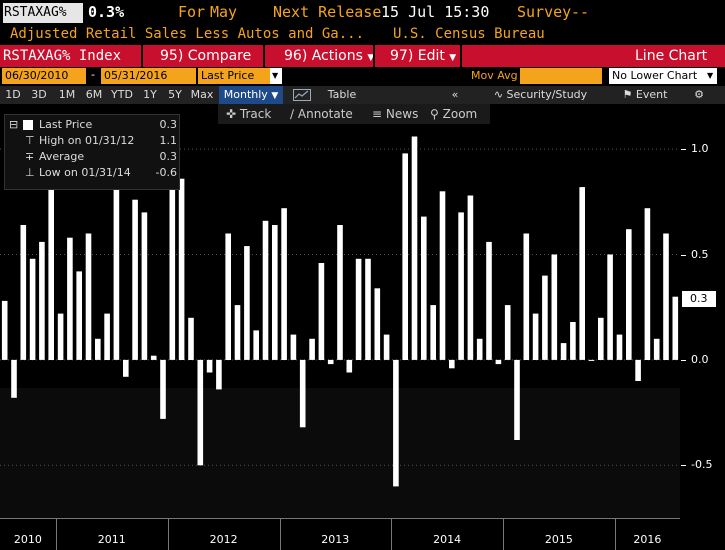 Image resolution: width=725 pixels, height=550 pixels. Describe the element at coordinates (148, 76) in the screenshot. I see `end-date-field: 05/31/2016` at that location.